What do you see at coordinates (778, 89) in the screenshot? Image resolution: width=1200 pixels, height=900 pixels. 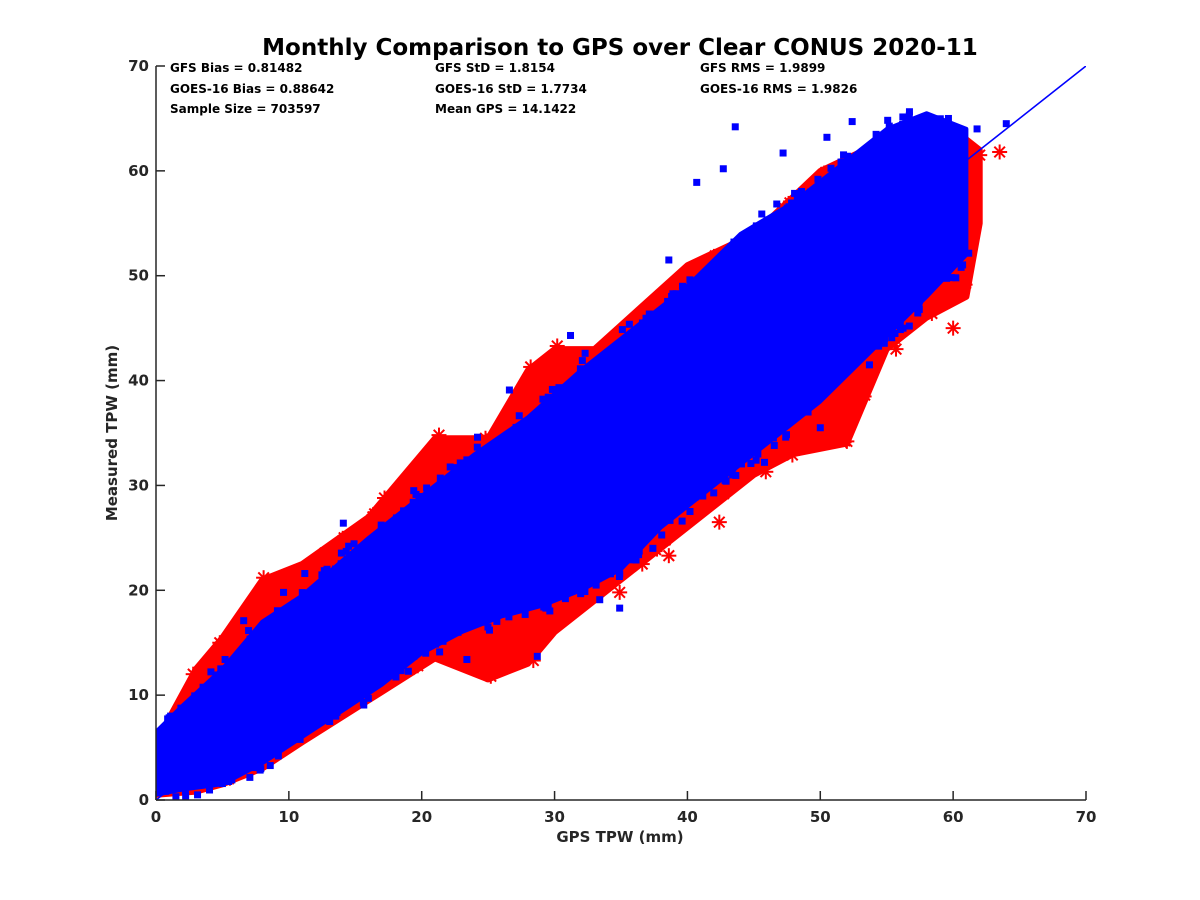 I see `stat-text: GOES-16 RMS = 1.9826` at bounding box center [778, 89].